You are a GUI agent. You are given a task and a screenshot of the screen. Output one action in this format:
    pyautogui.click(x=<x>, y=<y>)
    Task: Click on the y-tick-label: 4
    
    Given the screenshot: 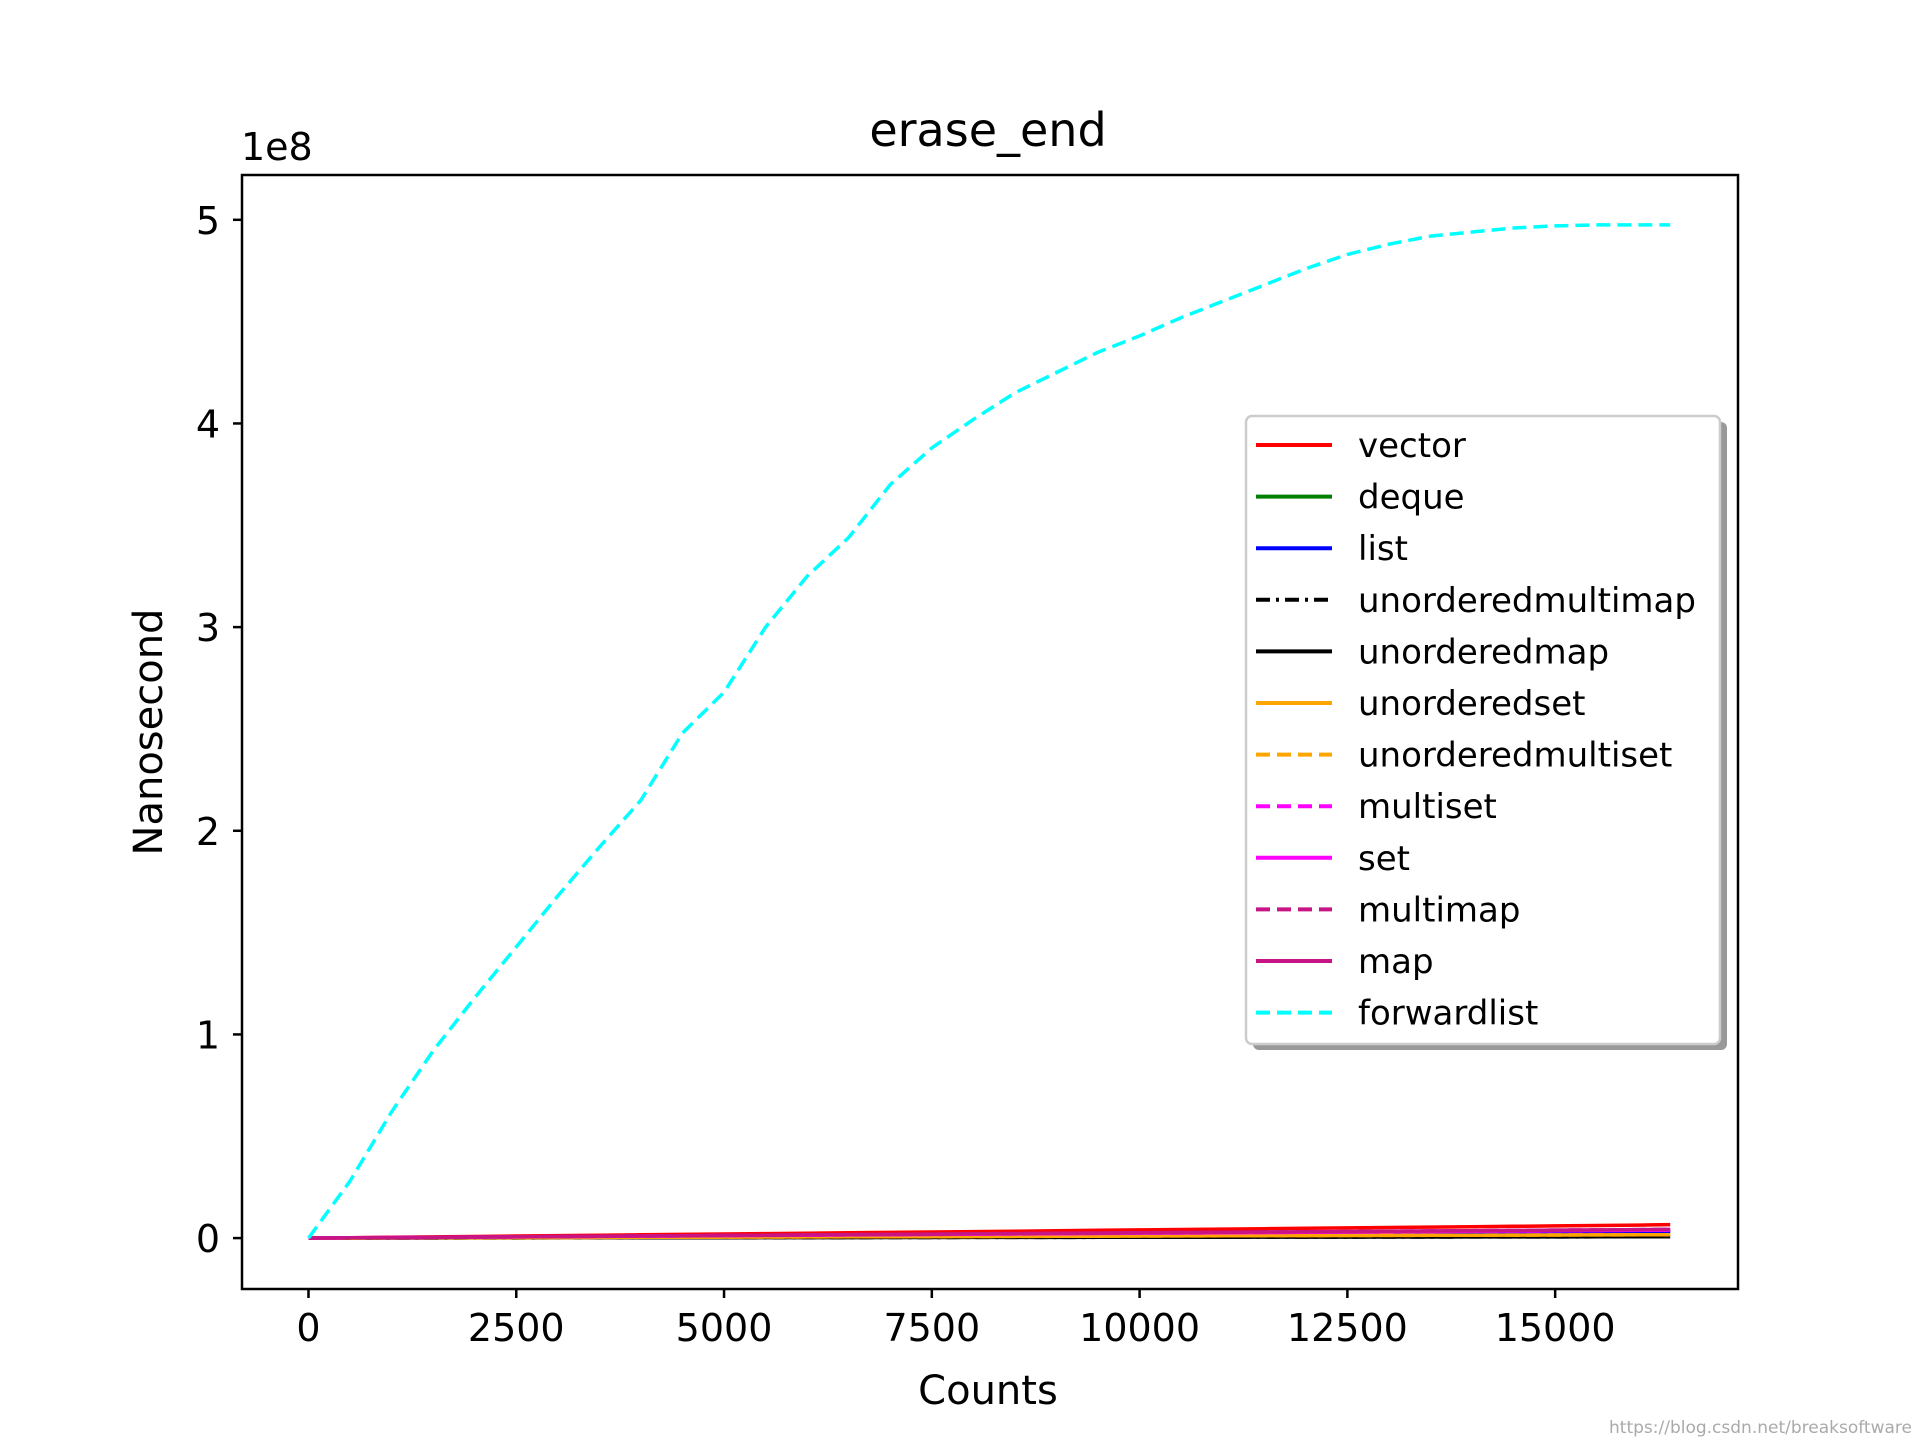 What is the action you would take?
    pyautogui.click(x=208, y=424)
    